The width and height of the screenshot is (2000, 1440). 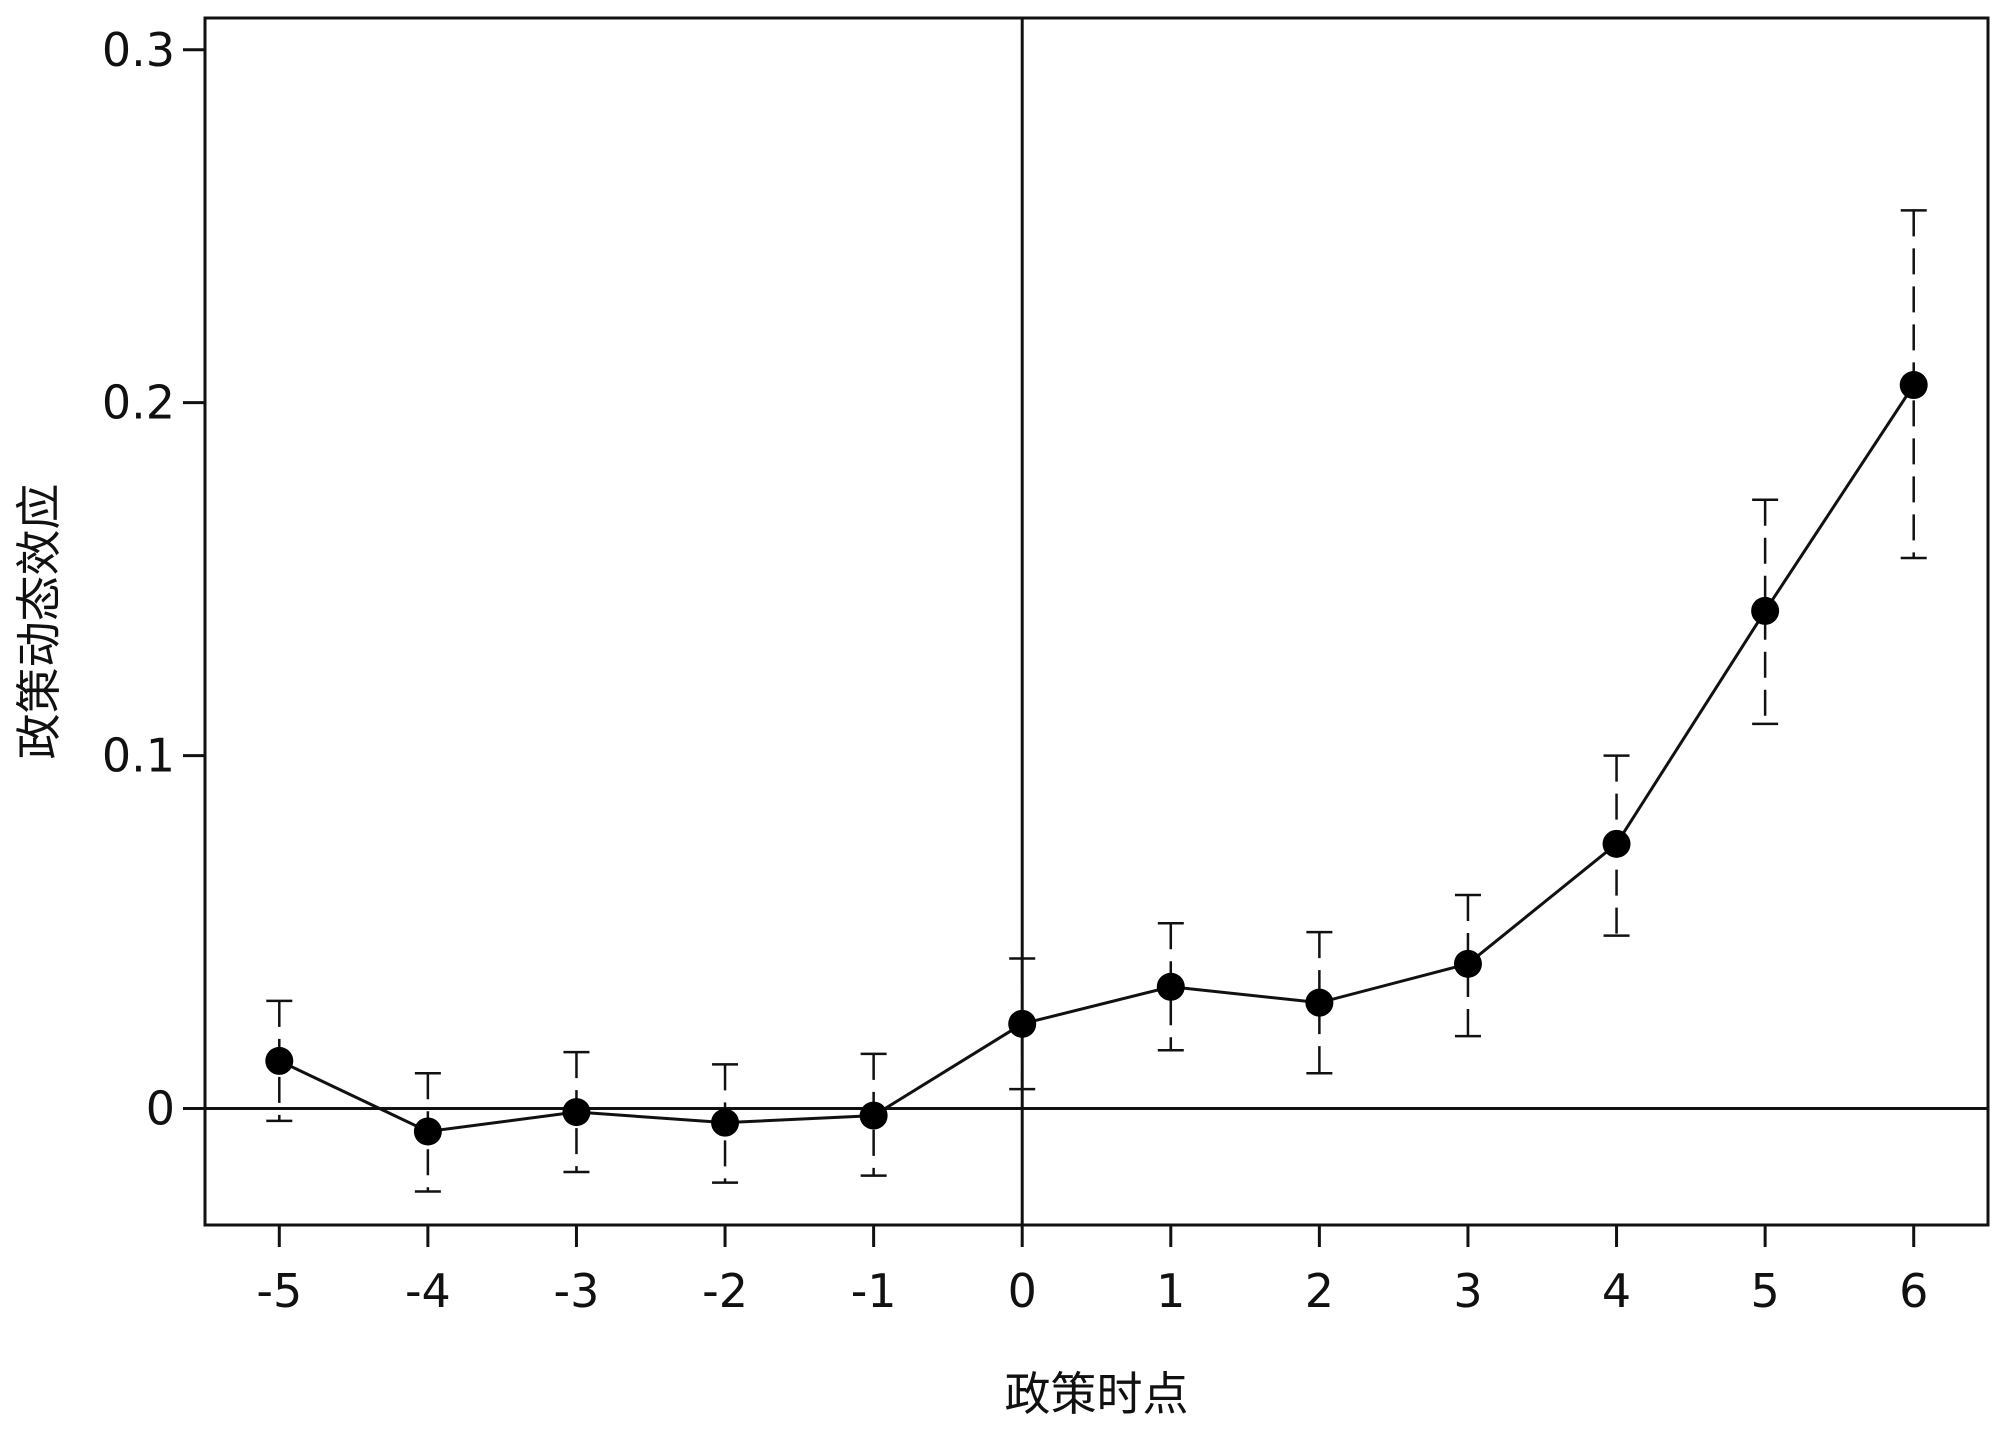 What do you see at coordinates (725, 1291) in the screenshot?
I see `x-tick-label: -2` at bounding box center [725, 1291].